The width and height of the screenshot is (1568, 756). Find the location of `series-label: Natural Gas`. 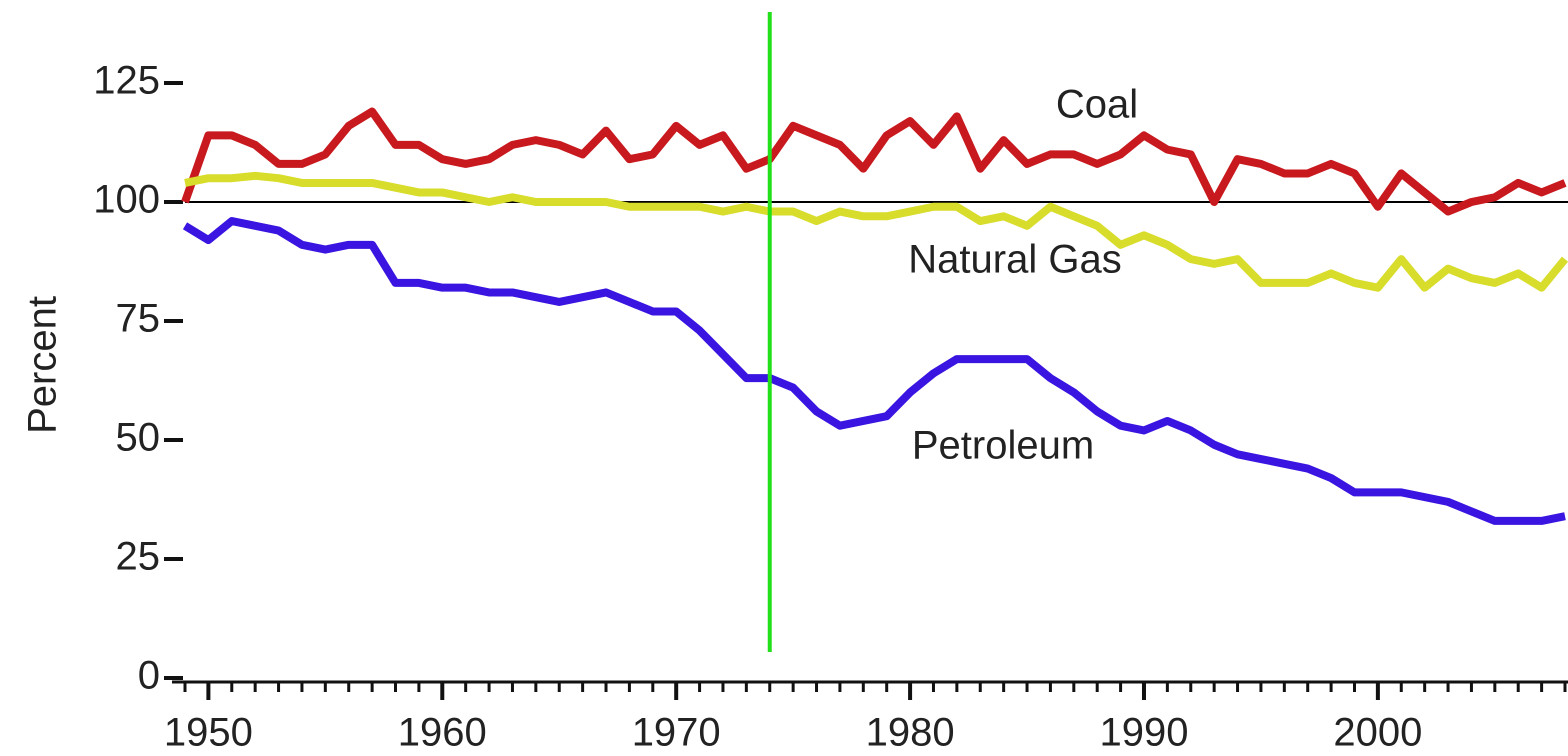

series-label: Natural Gas is located at coordinates (1014, 260).